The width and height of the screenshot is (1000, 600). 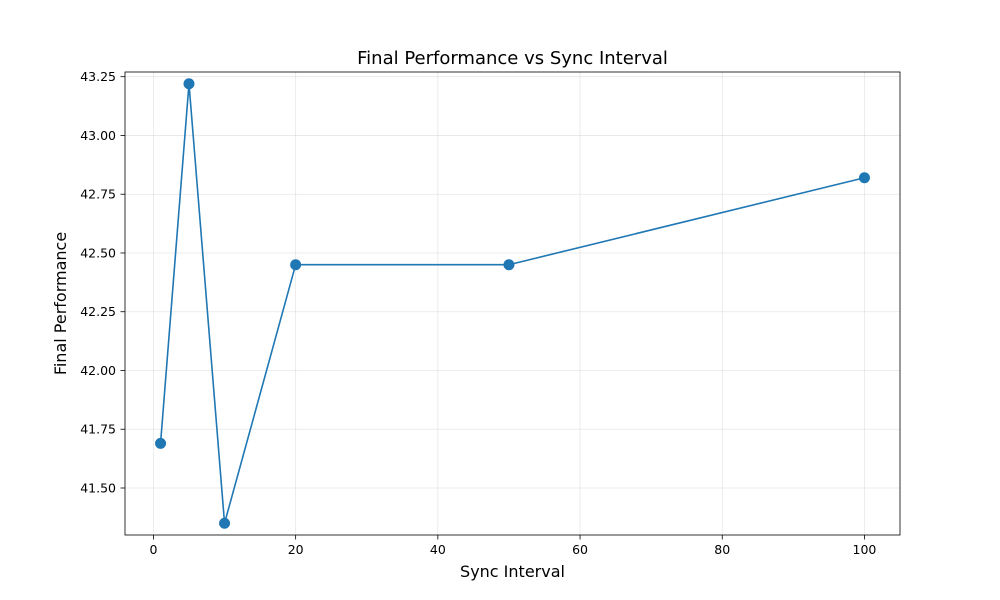 What do you see at coordinates (98, 76) in the screenshot?
I see `y-tick-label: 43.25` at bounding box center [98, 76].